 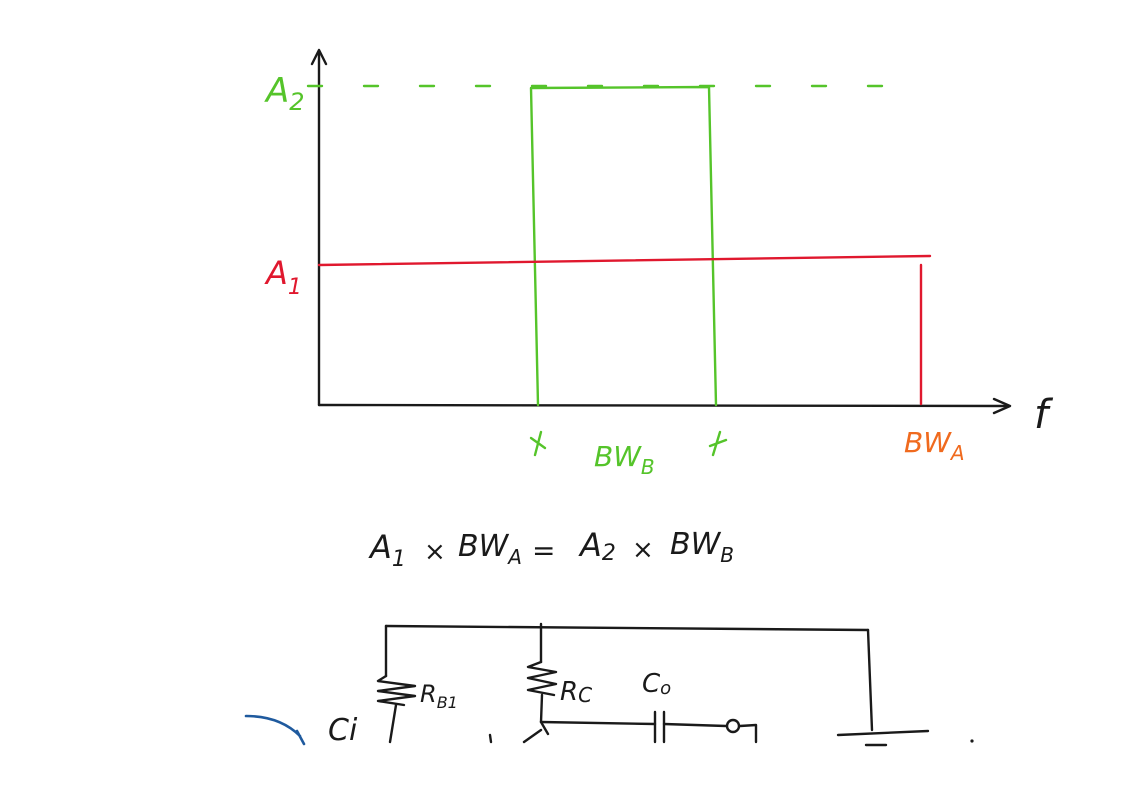 I want to click on rc-resistor, so click(x=542, y=692).